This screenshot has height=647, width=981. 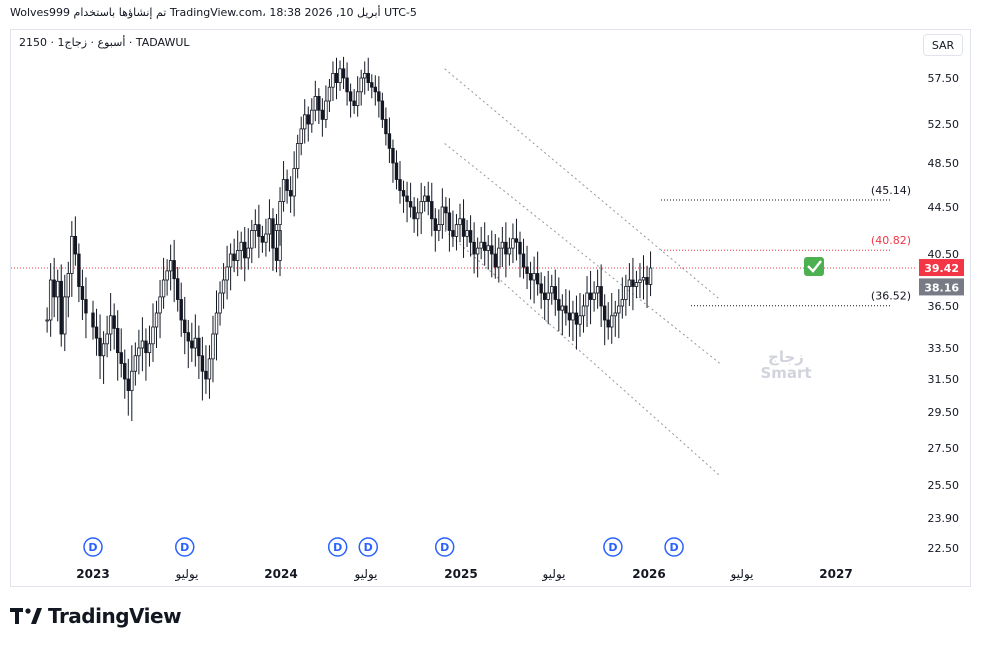 I want to click on x-tick-label: 2025, so click(x=460, y=574).